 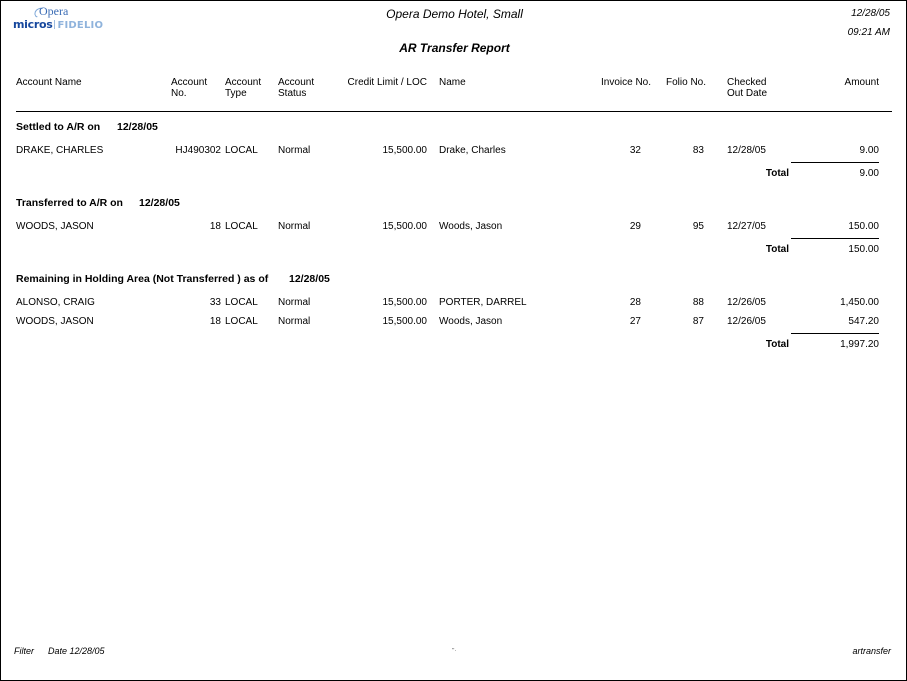 I want to click on cell-invoice-no: 27, so click(x=635, y=321).